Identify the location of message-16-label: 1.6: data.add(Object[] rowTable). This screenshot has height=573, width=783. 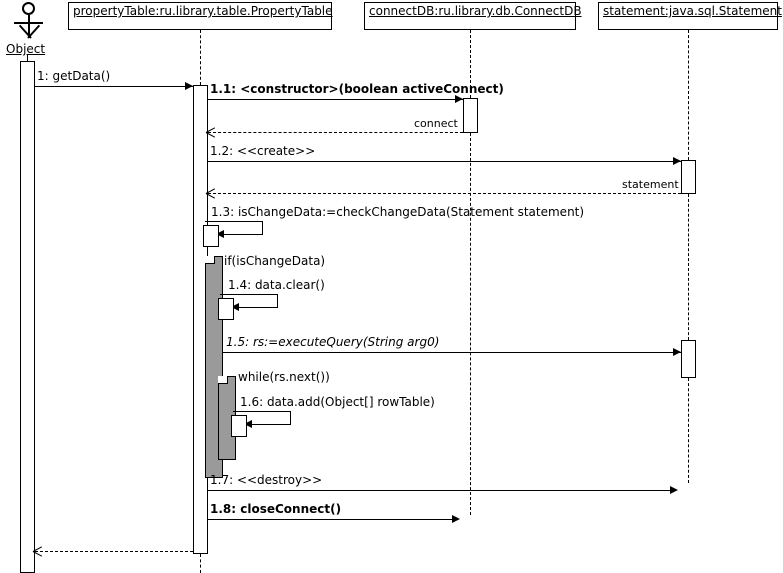
(337, 402).